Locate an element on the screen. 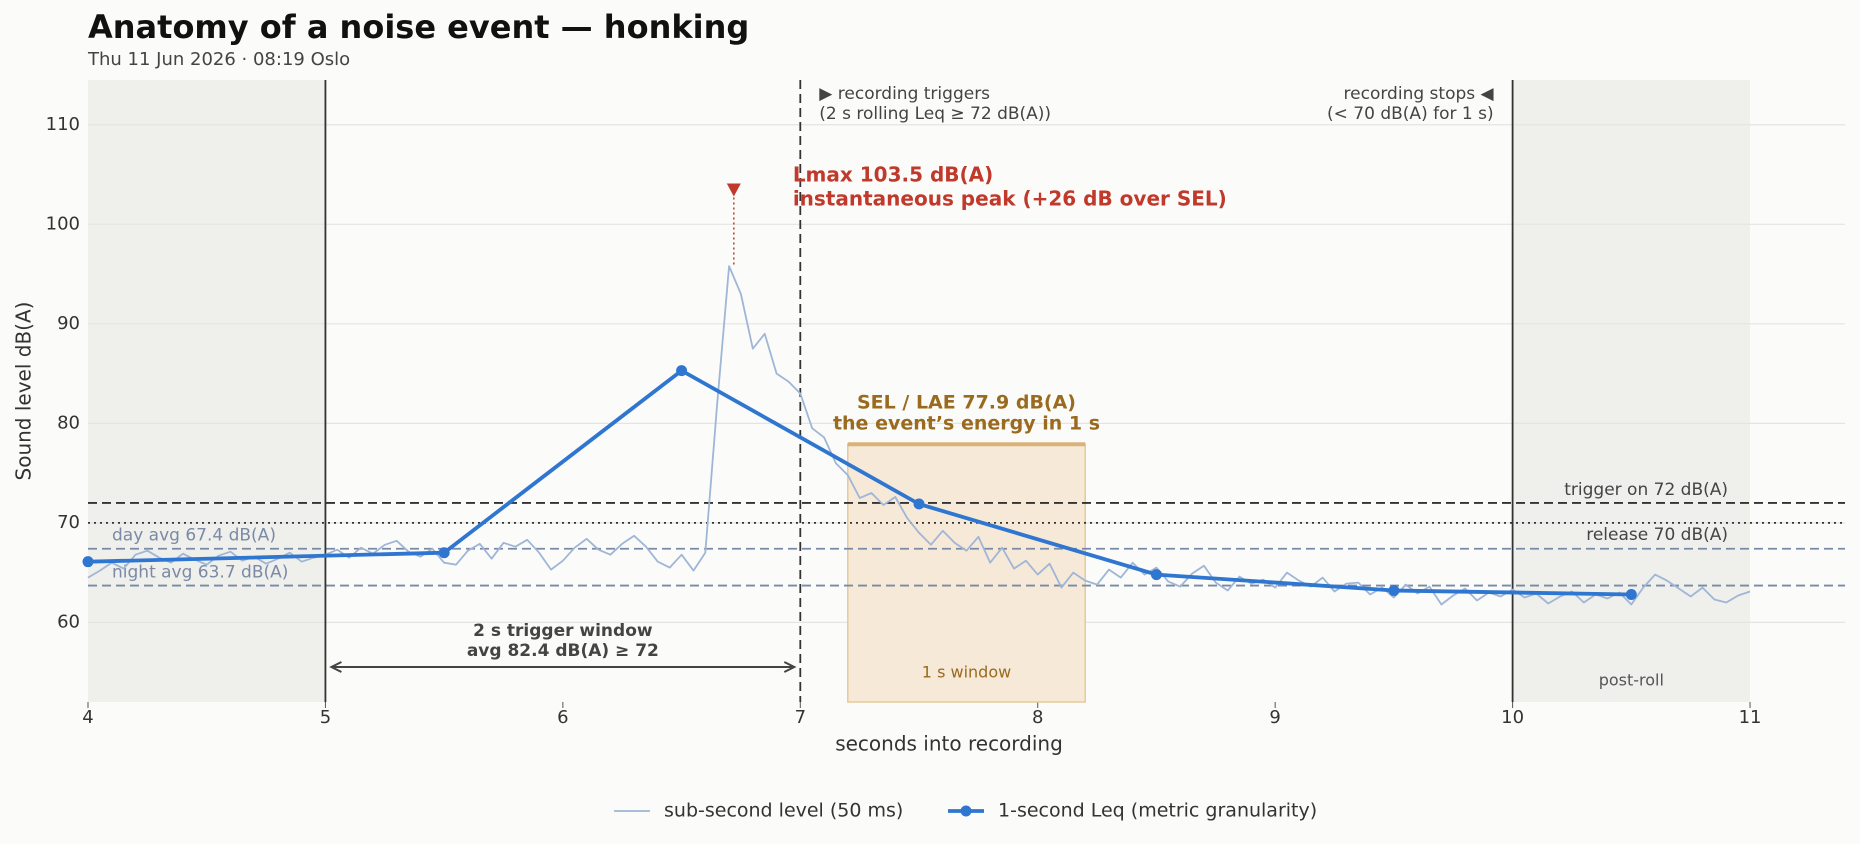 The height and width of the screenshot is (844, 1860). peak-label: Lmax 103.5 dB(A) is located at coordinates (893, 175).